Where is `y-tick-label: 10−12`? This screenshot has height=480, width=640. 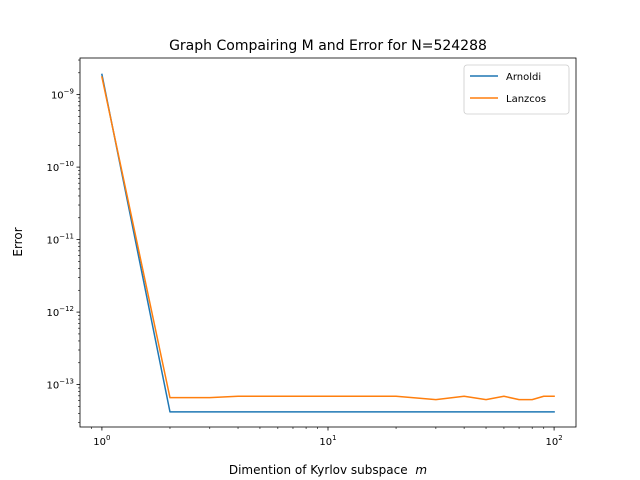 y-tick-label: 10−12 is located at coordinates (60, 312).